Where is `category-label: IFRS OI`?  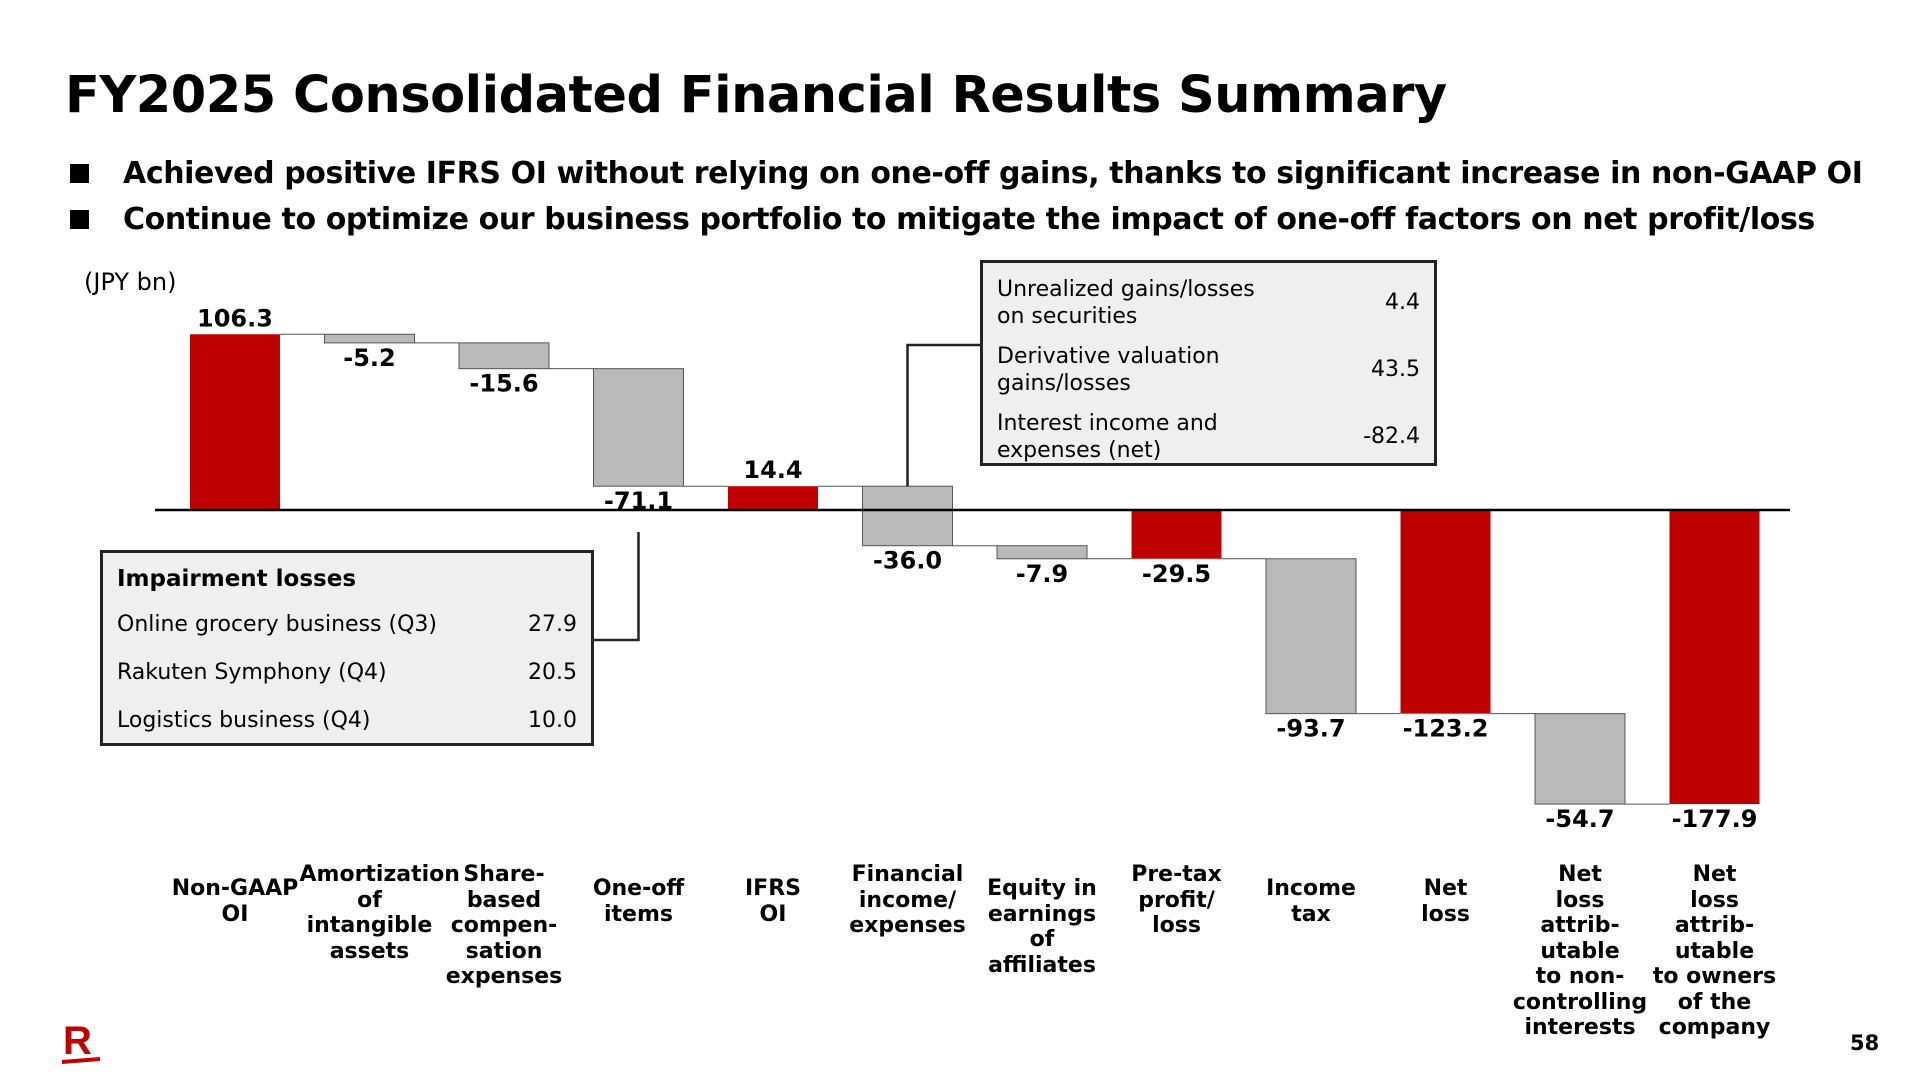
category-label: IFRS OI is located at coordinates (773, 901).